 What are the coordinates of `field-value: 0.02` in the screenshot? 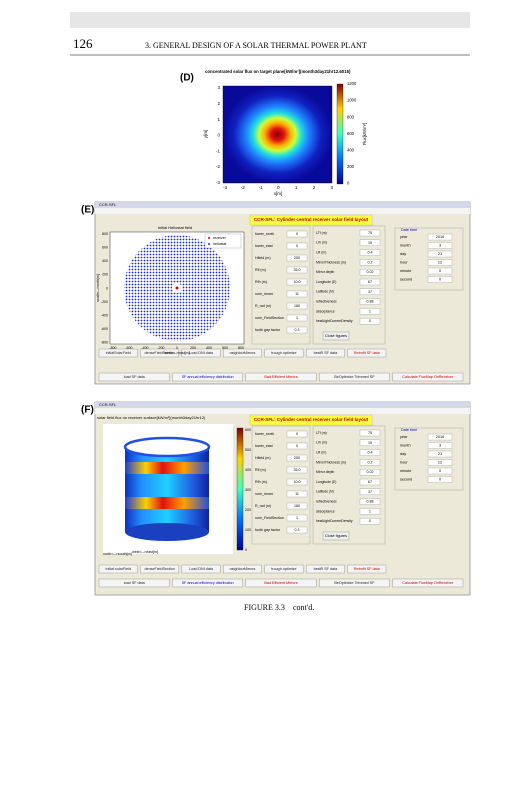 It's located at (370, 472).